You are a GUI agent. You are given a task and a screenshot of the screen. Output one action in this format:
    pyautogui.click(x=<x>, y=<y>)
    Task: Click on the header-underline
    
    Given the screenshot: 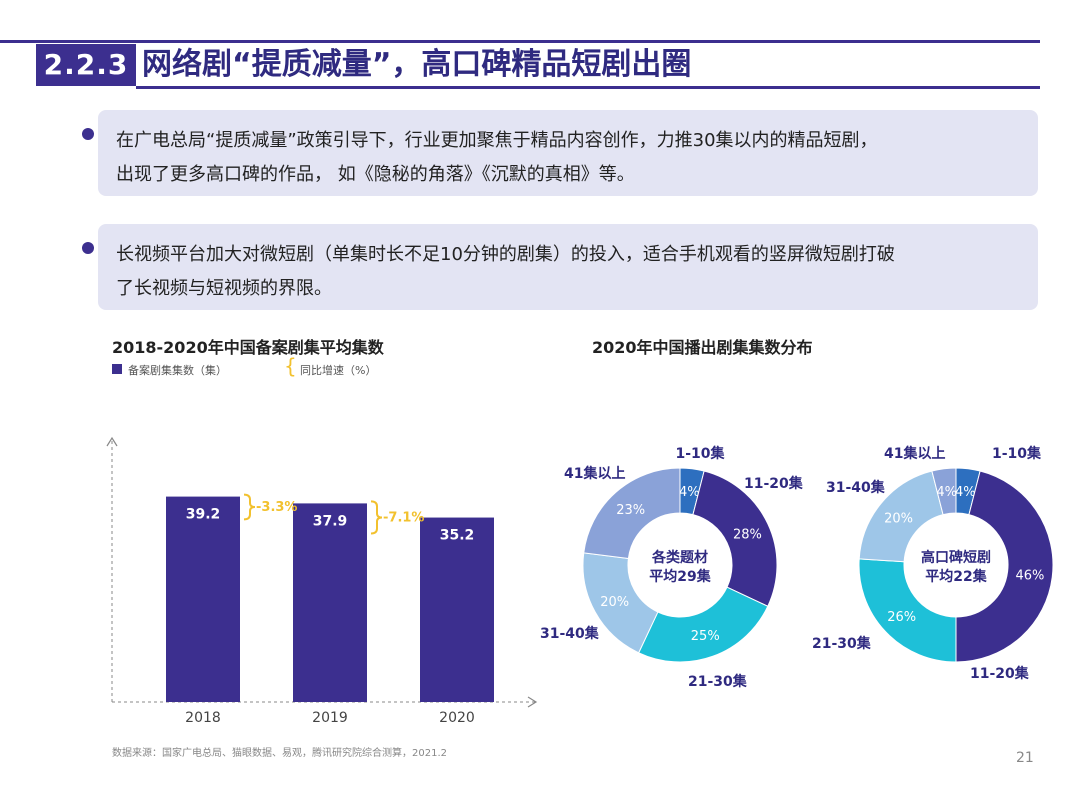 What is the action you would take?
    pyautogui.click(x=588, y=87)
    